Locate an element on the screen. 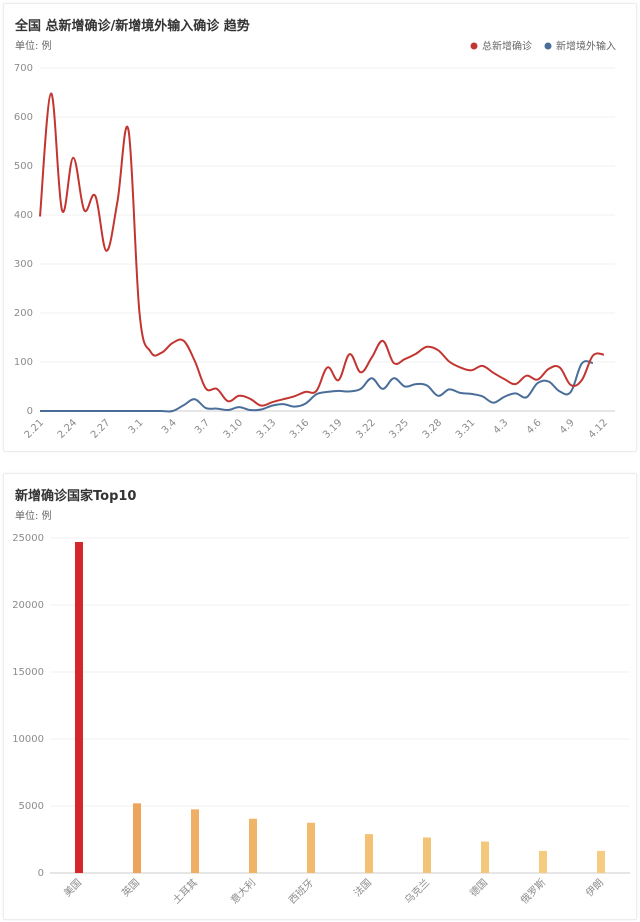 Image resolution: width=640 pixels, height=922 pixels. x-tick-label: 3.22 is located at coordinates (366, 429).